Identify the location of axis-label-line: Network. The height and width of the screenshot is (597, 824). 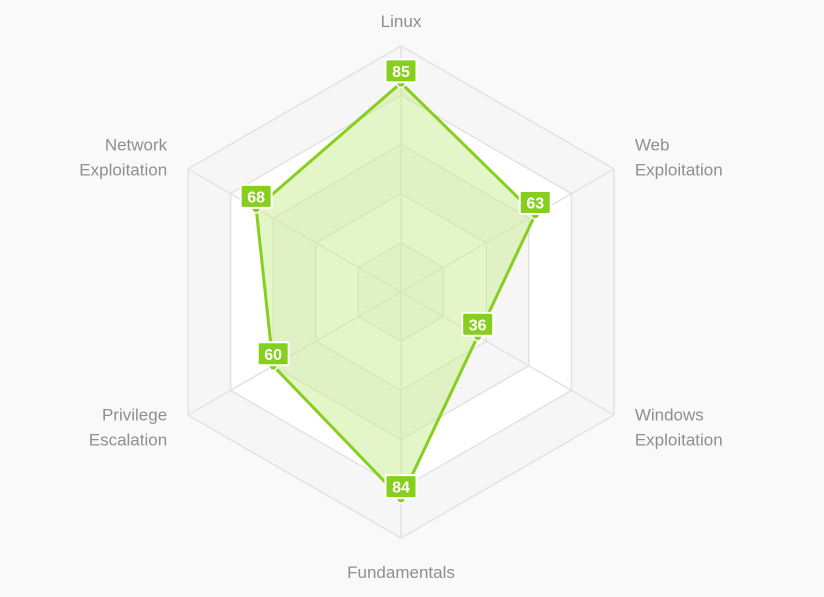
(136, 145).